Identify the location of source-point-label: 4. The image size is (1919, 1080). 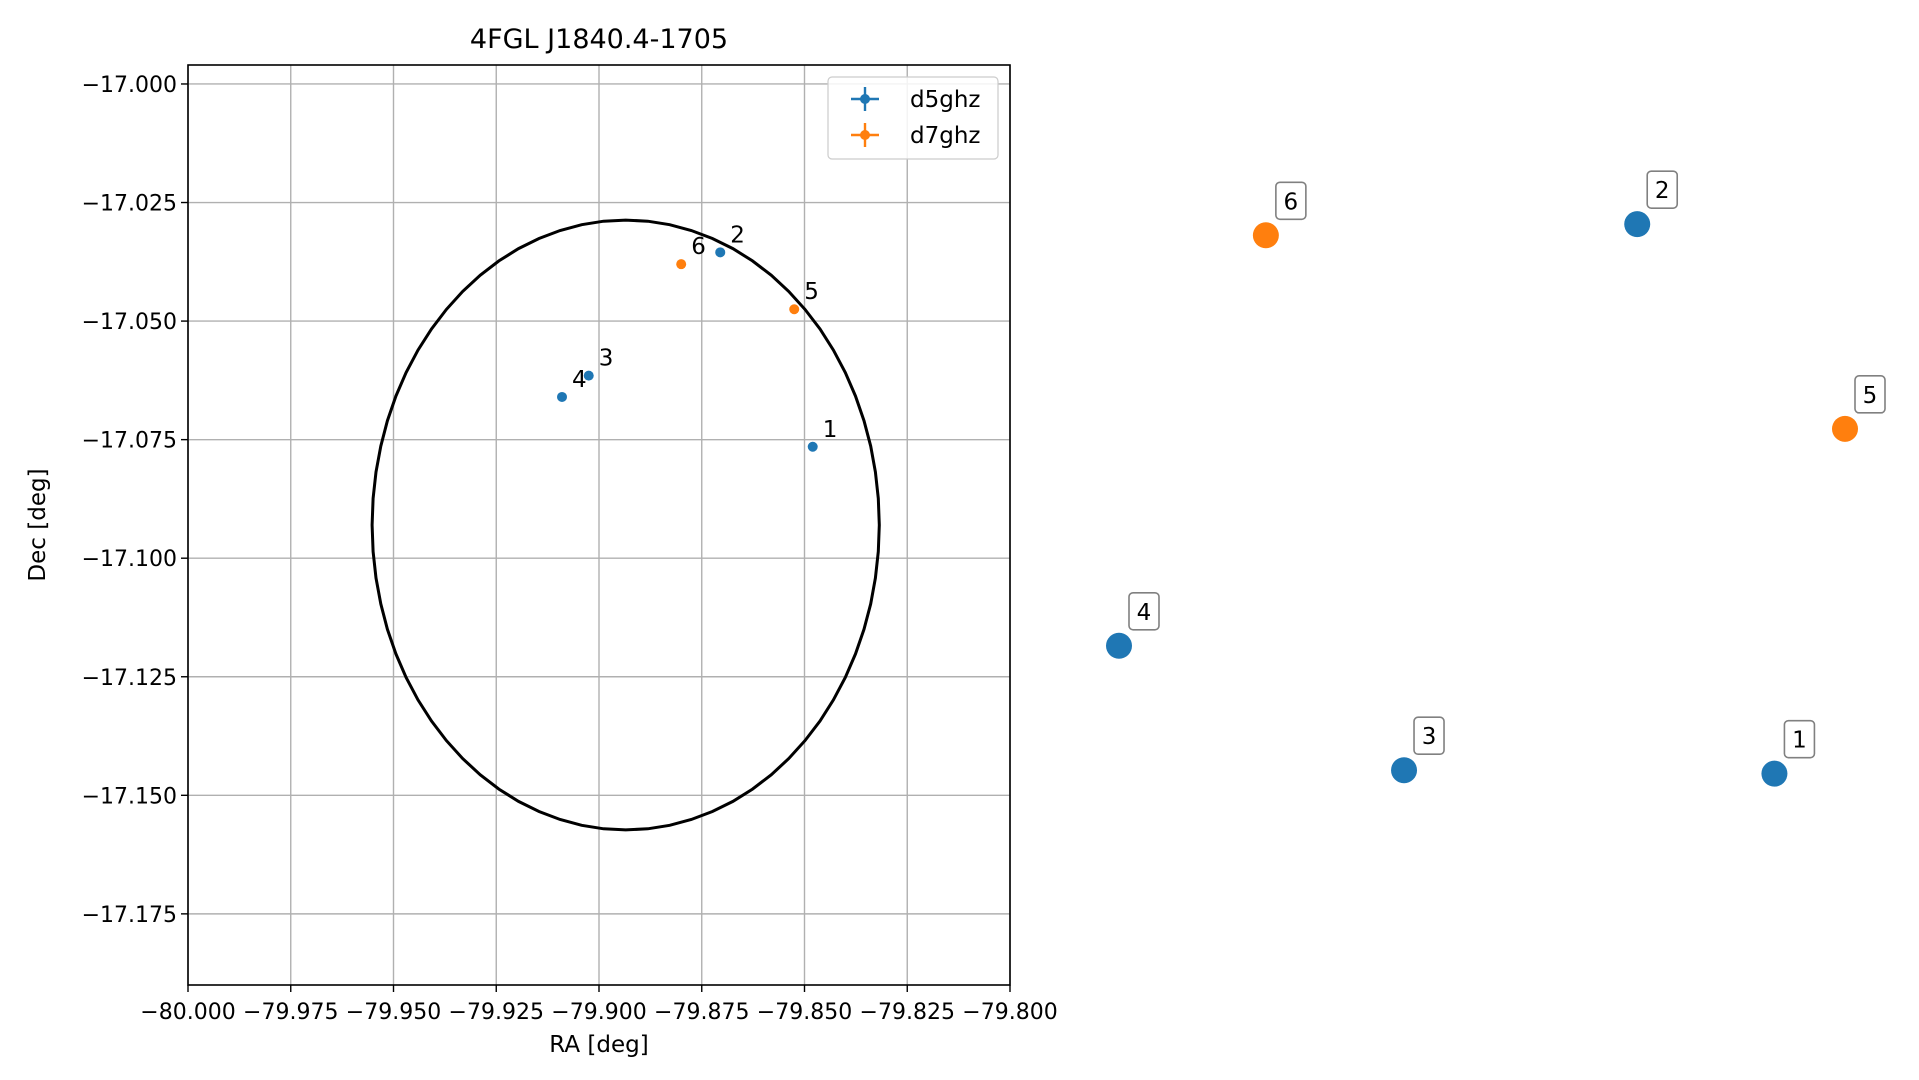
(579, 380).